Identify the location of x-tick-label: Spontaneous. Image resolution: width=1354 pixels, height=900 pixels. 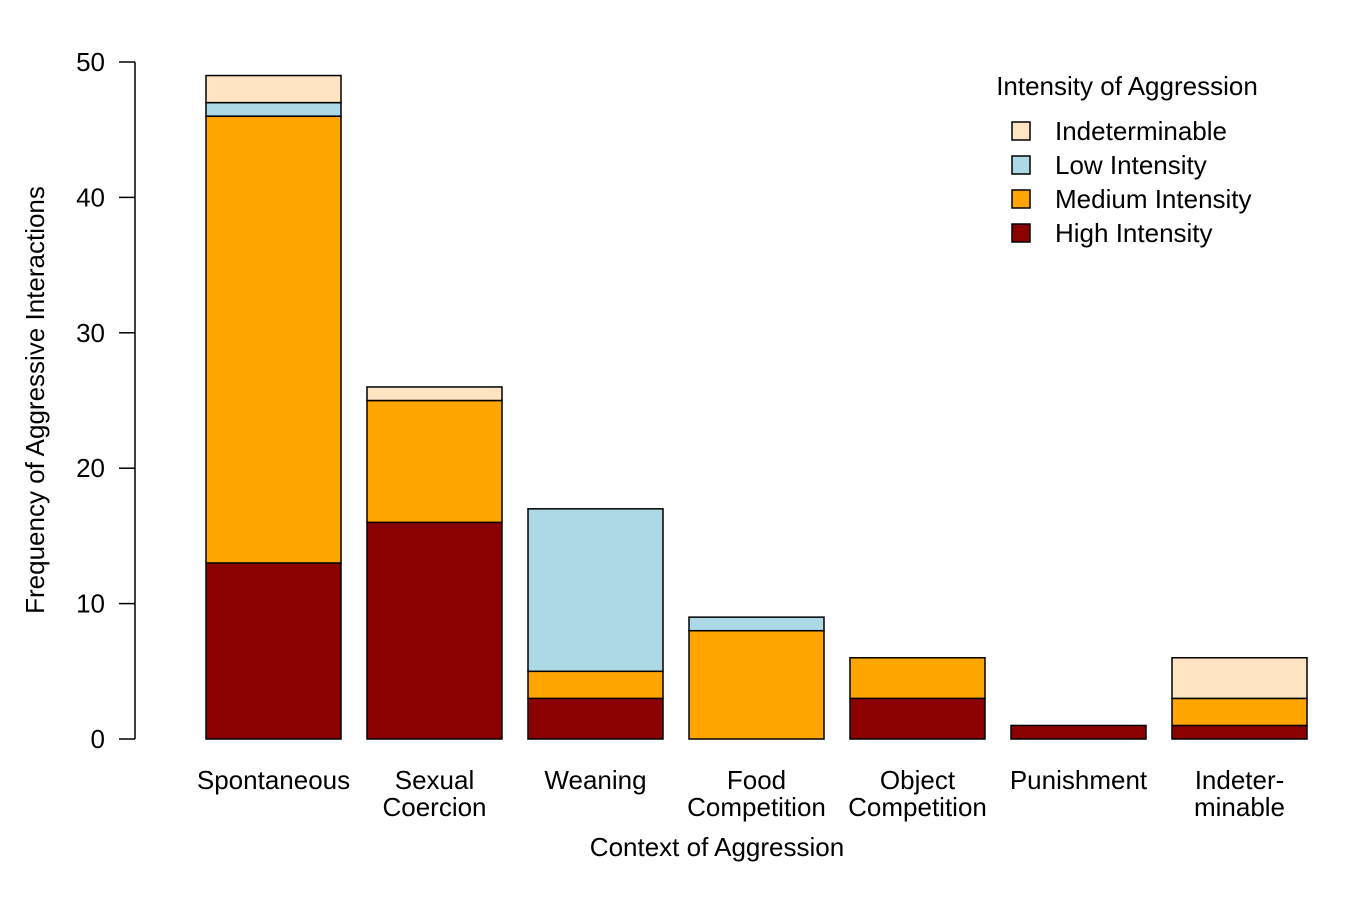
(273, 780).